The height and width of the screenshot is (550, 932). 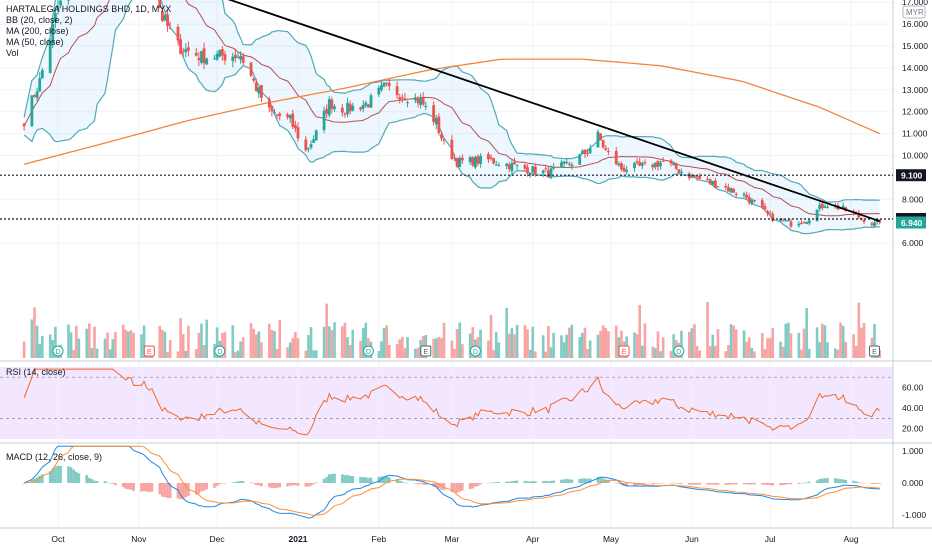 I want to click on time-tick-label: Feb, so click(x=379, y=539).